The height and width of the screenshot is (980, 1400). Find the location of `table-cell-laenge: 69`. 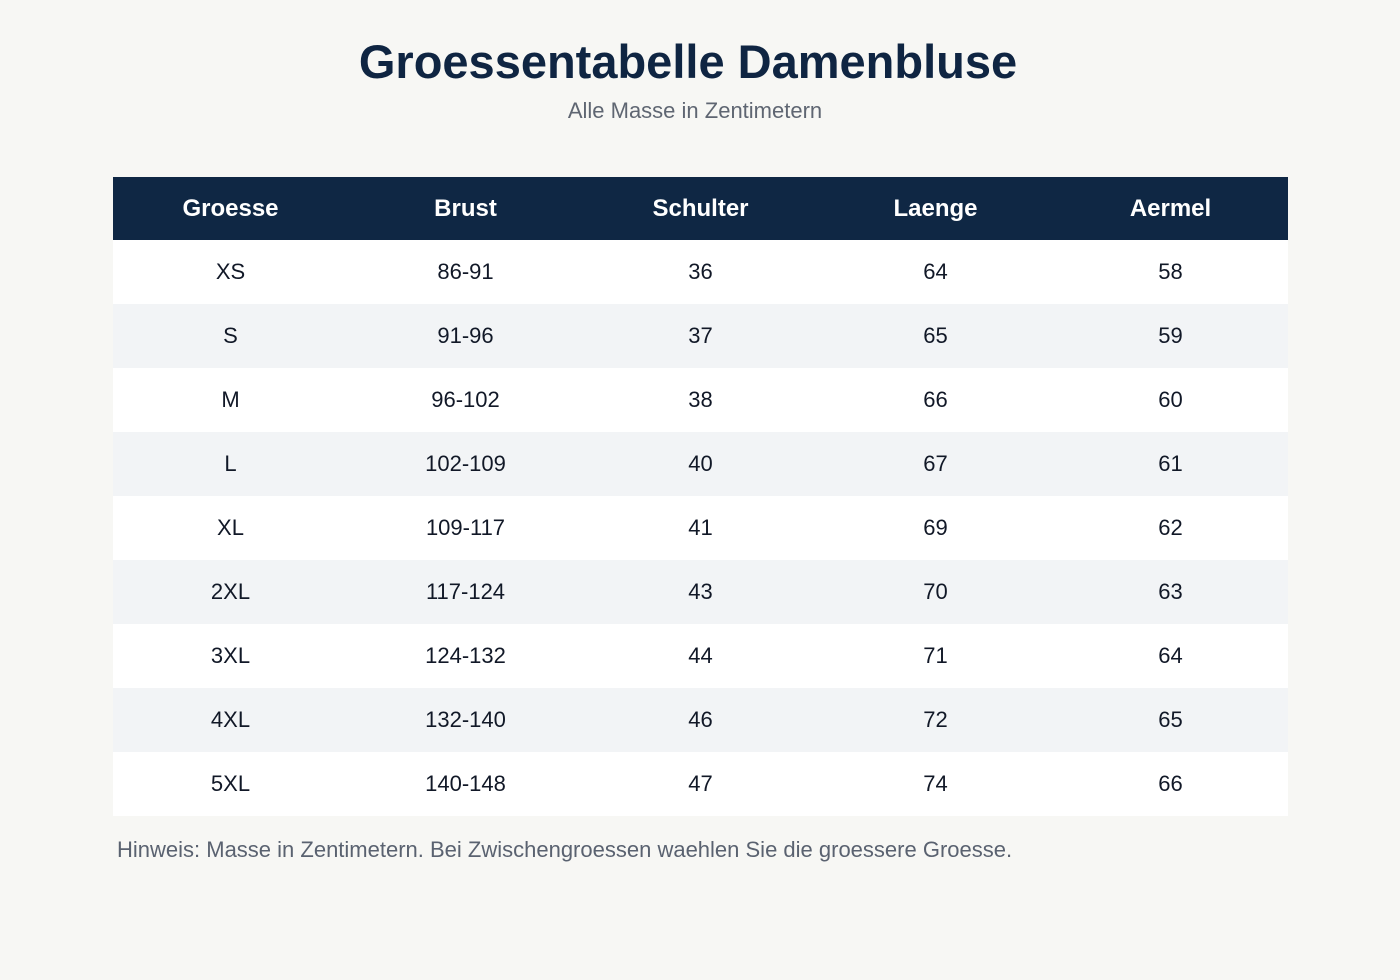

table-cell-laenge: 69 is located at coordinates (935, 528).